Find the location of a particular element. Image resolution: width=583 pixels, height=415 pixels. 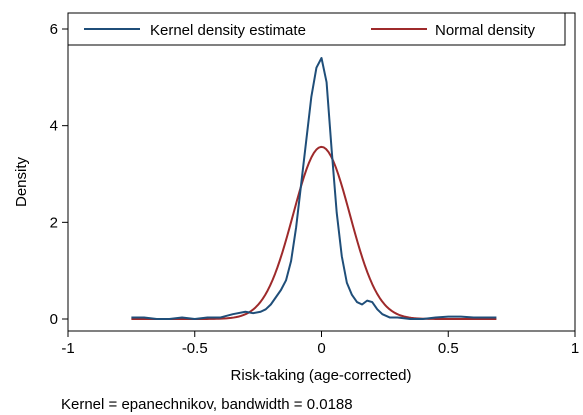

x-tick-label: -0.5 is located at coordinates (195, 348).